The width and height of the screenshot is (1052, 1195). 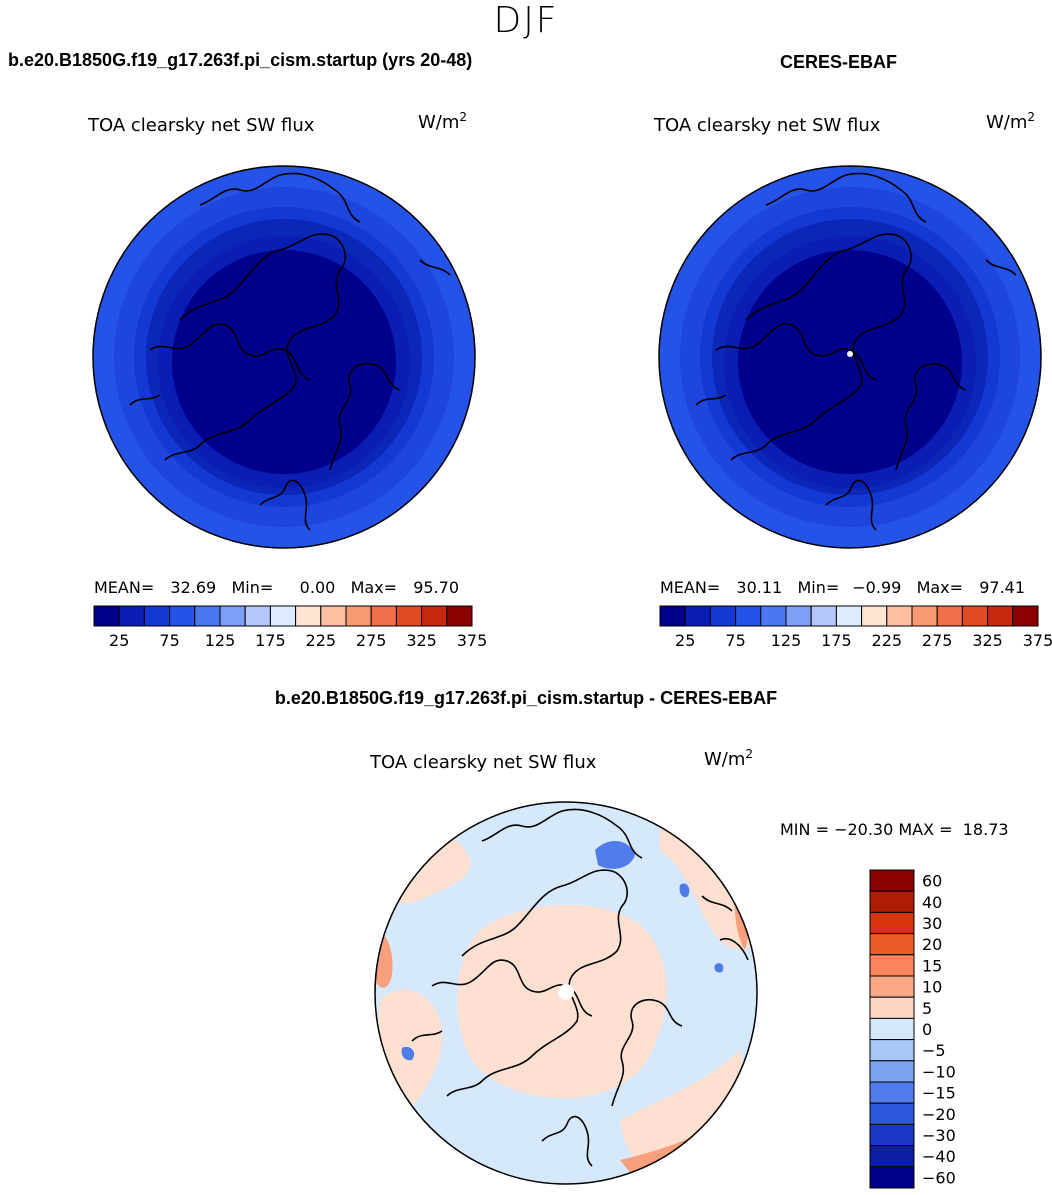 I want to click on diff-colorbar-tick-label: 5, so click(x=927, y=1008).